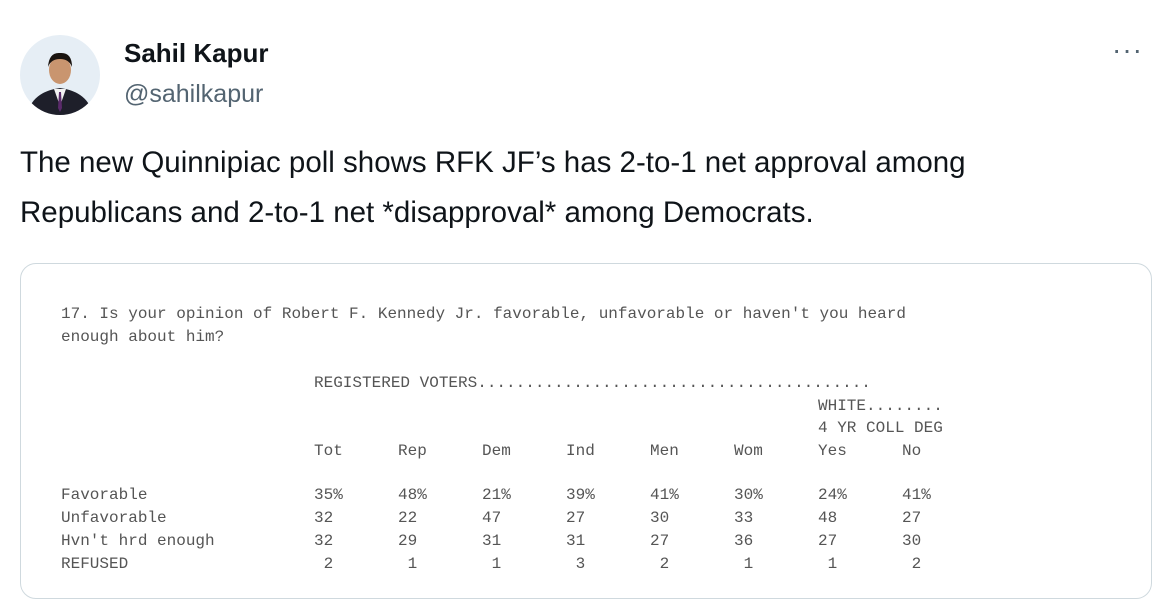 The image size is (1168, 616). I want to click on column-header: No, so click(911, 451).